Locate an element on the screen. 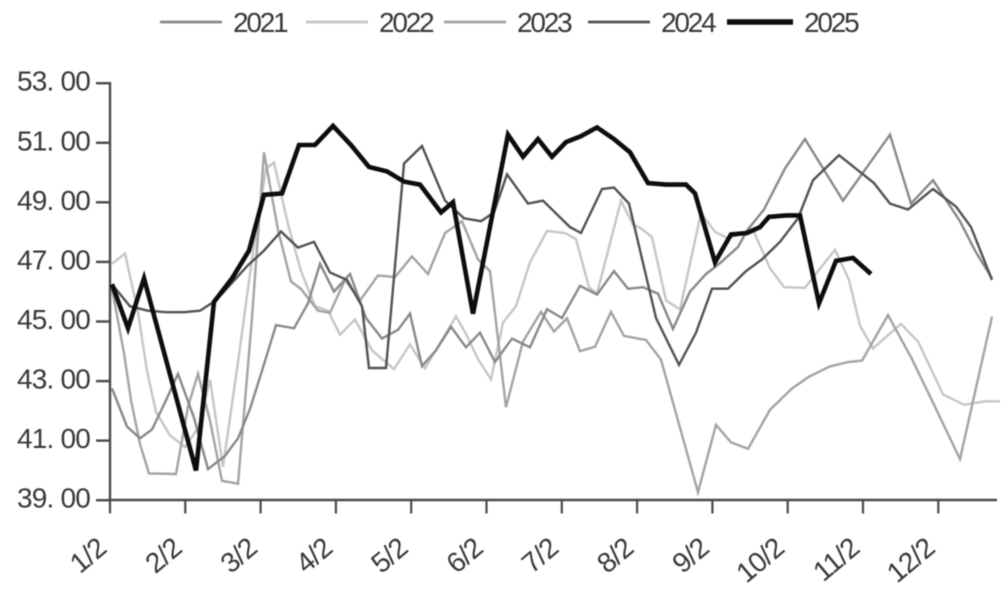  svg-text: 41. 00 is located at coordinates (53, 438).